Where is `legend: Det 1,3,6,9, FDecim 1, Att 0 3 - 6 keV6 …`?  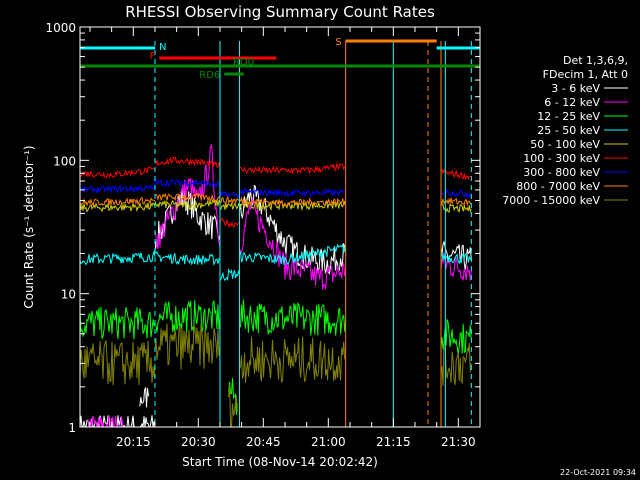 legend: Det 1,3,6,9, FDecim 1, Att 0 3 - 6 keV6 … is located at coordinates (565, 130).